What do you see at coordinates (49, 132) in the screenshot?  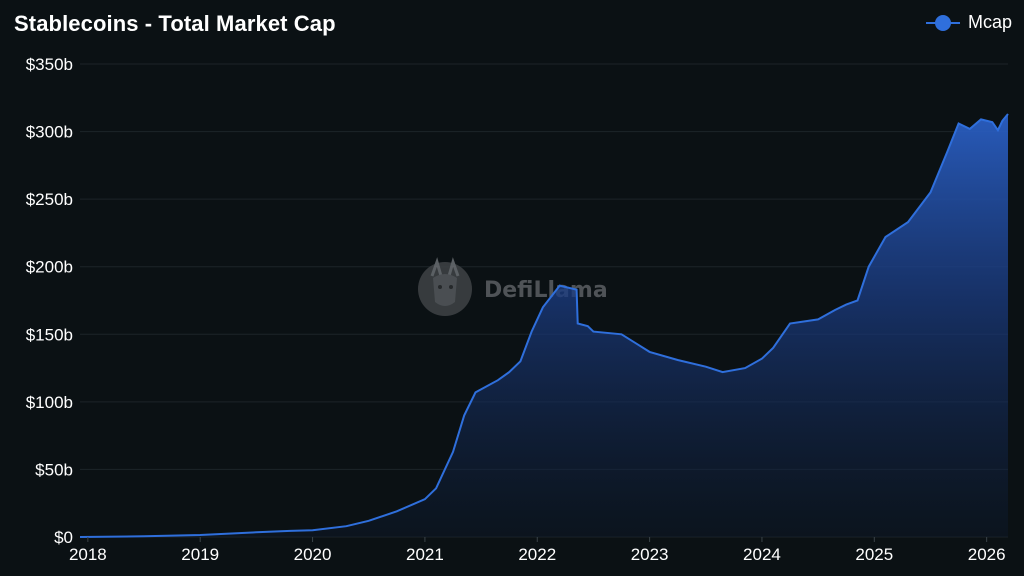 I see `y-tick-label: $300b` at bounding box center [49, 132].